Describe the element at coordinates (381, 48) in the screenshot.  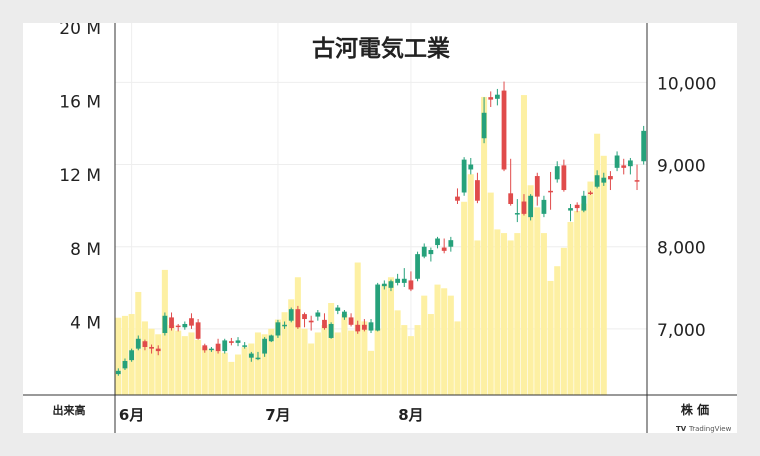
I see `chart-title: 古河電気工業` at that location.